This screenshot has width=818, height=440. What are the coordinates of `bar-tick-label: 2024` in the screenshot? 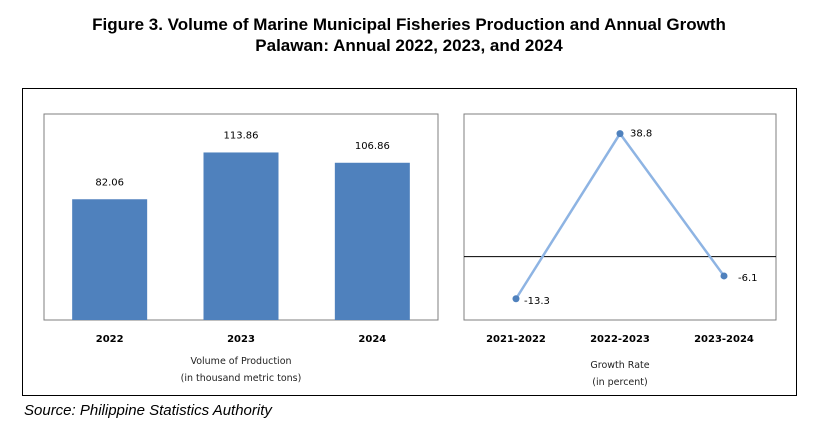 It's located at (372, 339).